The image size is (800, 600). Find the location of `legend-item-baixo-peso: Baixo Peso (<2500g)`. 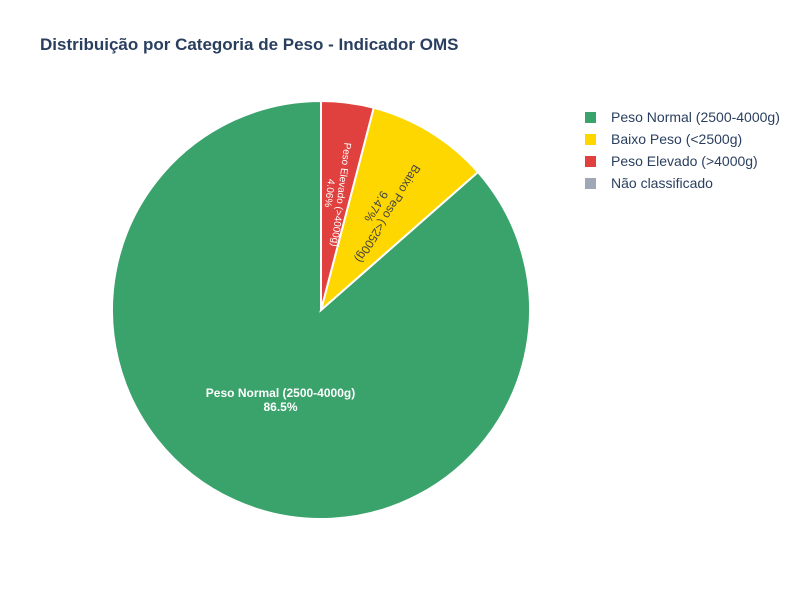

legend-item-baixo-peso: Baixo Peso (<2500g) is located at coordinates (682, 139).